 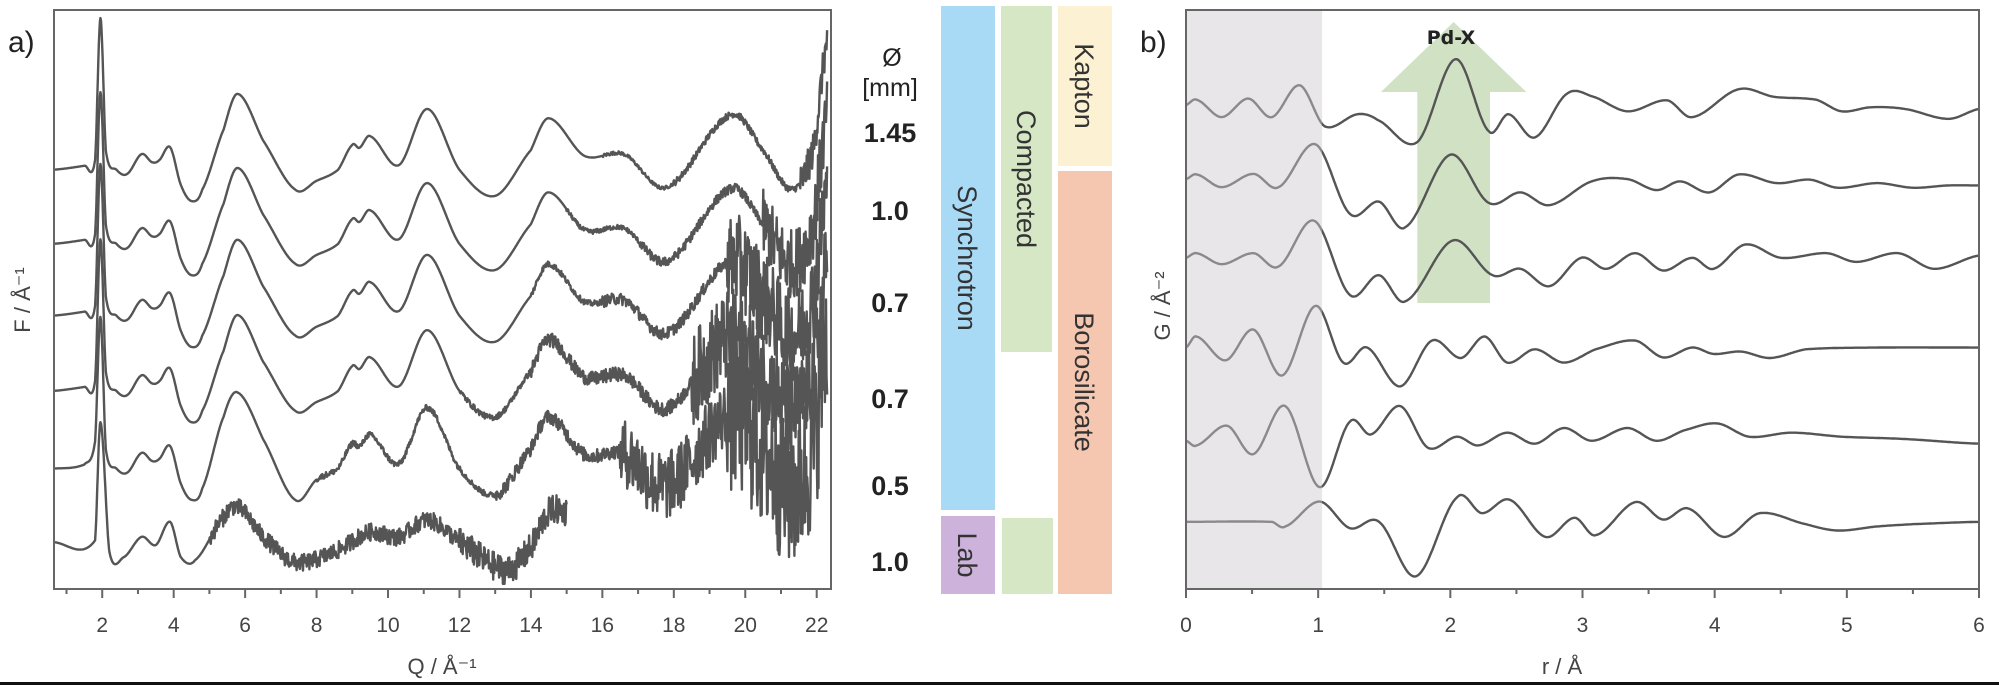 I want to click on panel-b-tick-label: 6, so click(x=1979, y=625).